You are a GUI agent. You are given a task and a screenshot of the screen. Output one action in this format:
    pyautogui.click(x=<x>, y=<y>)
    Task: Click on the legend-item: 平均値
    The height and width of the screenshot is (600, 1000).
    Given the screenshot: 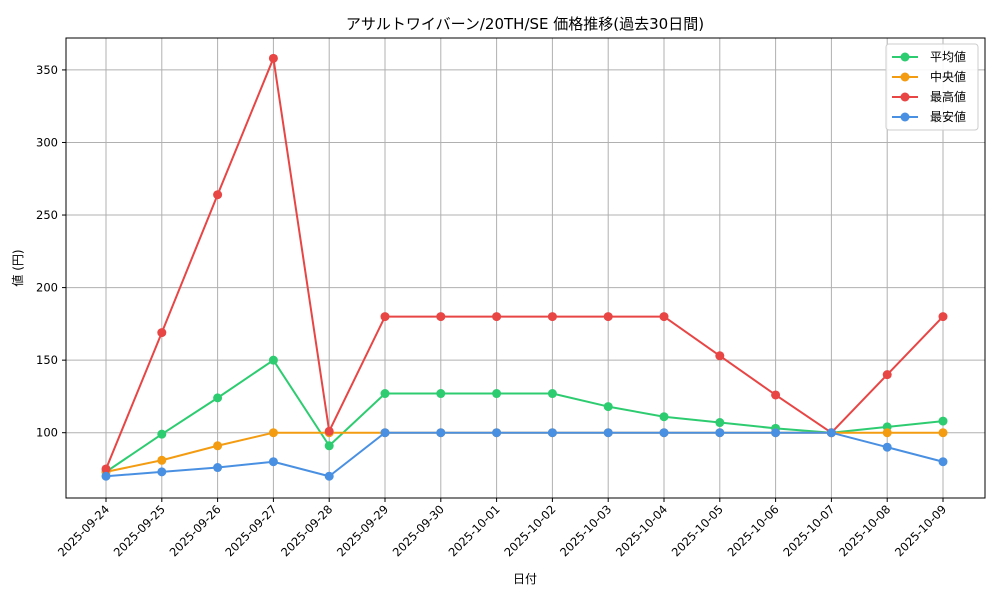 What is the action you would take?
    pyautogui.click(x=929, y=56)
    